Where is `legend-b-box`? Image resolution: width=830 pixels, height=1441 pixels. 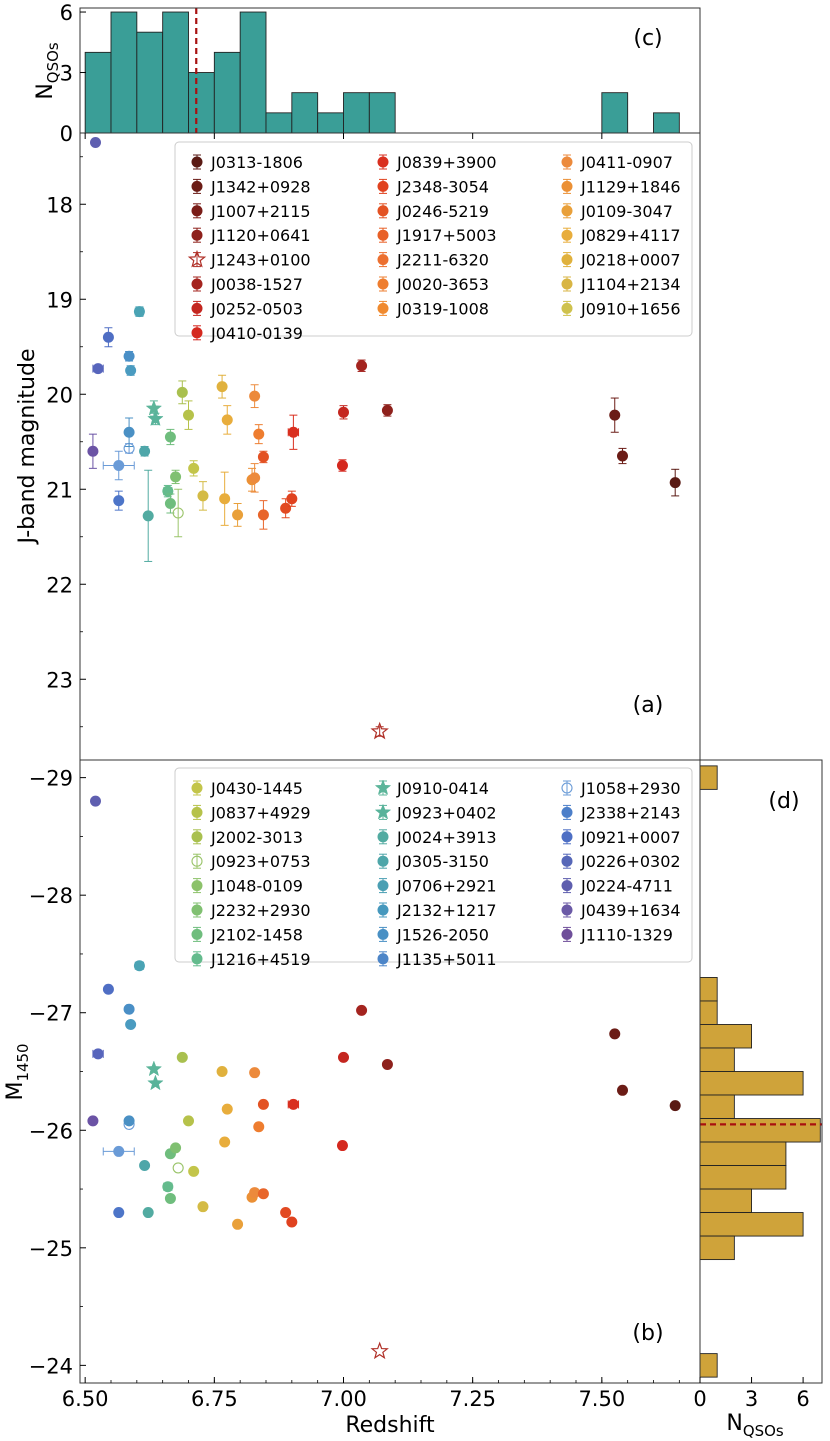 legend-b-box is located at coordinates (433, 865).